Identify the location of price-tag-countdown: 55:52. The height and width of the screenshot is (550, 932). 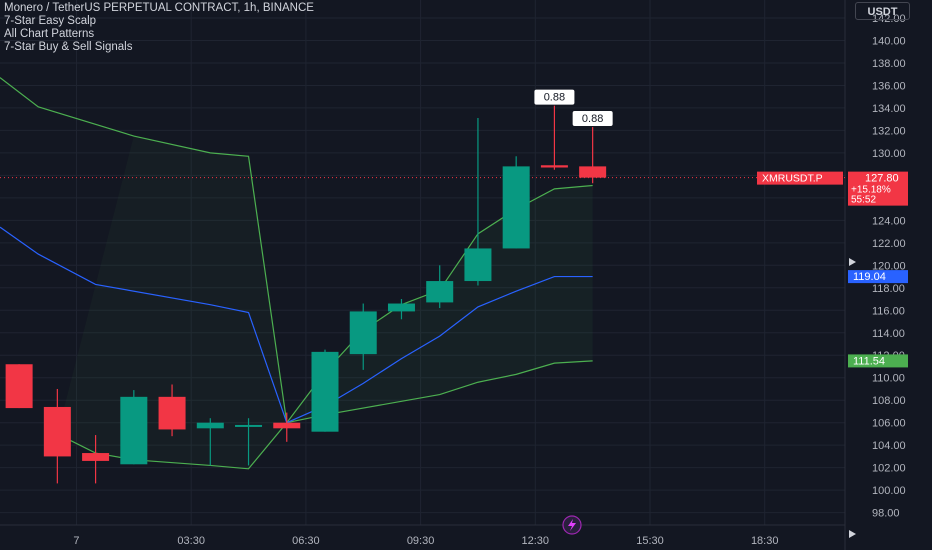
(863, 200).